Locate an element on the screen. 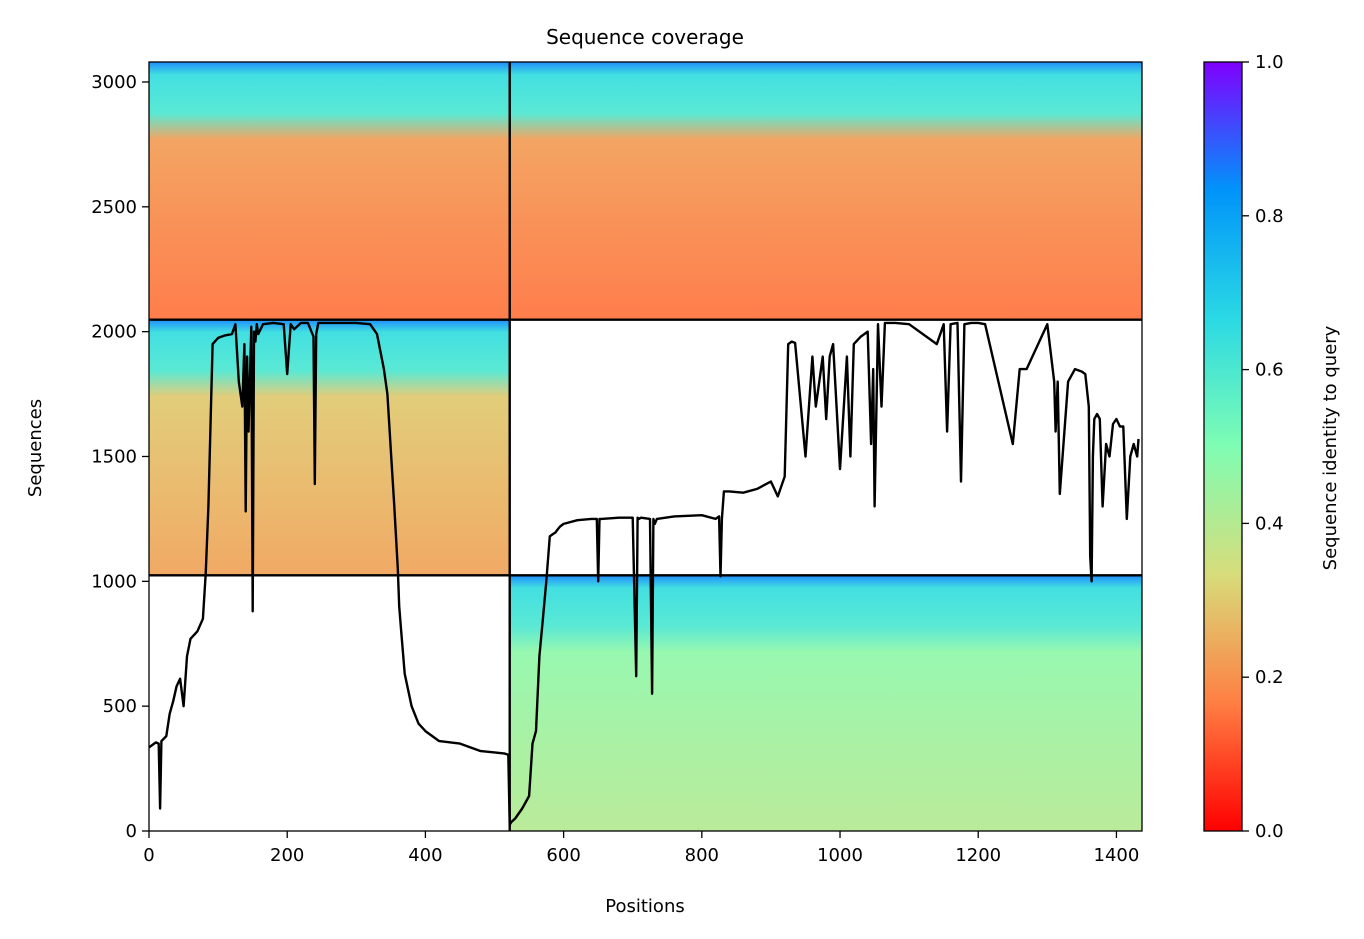  x-axis-label: Positions is located at coordinates (644, 906).